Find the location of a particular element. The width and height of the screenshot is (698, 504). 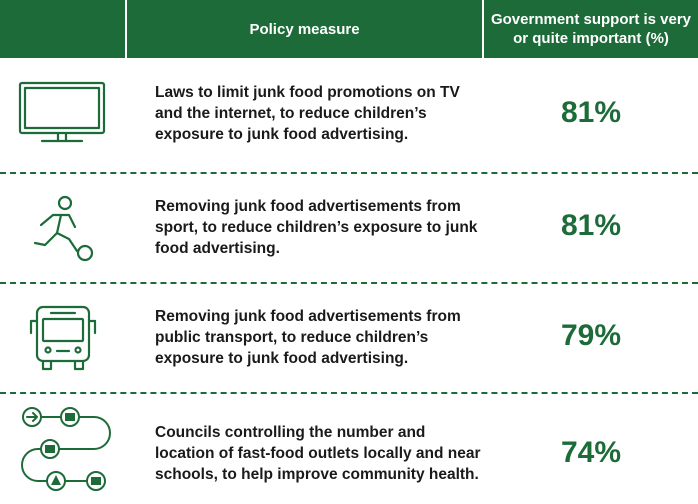

route-map-icon is located at coordinates (63, 449).